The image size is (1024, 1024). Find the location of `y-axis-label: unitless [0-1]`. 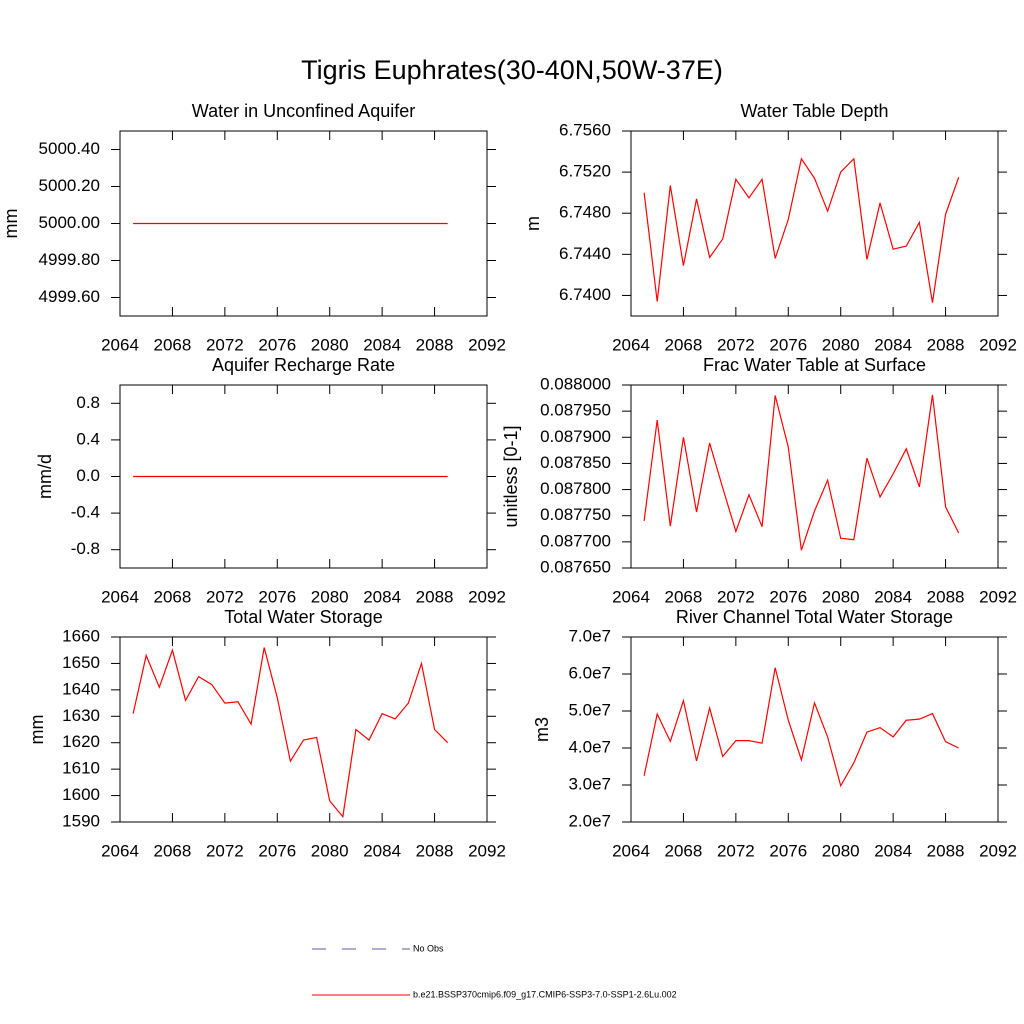

y-axis-label: unitless [0-1] is located at coordinates (511, 476).